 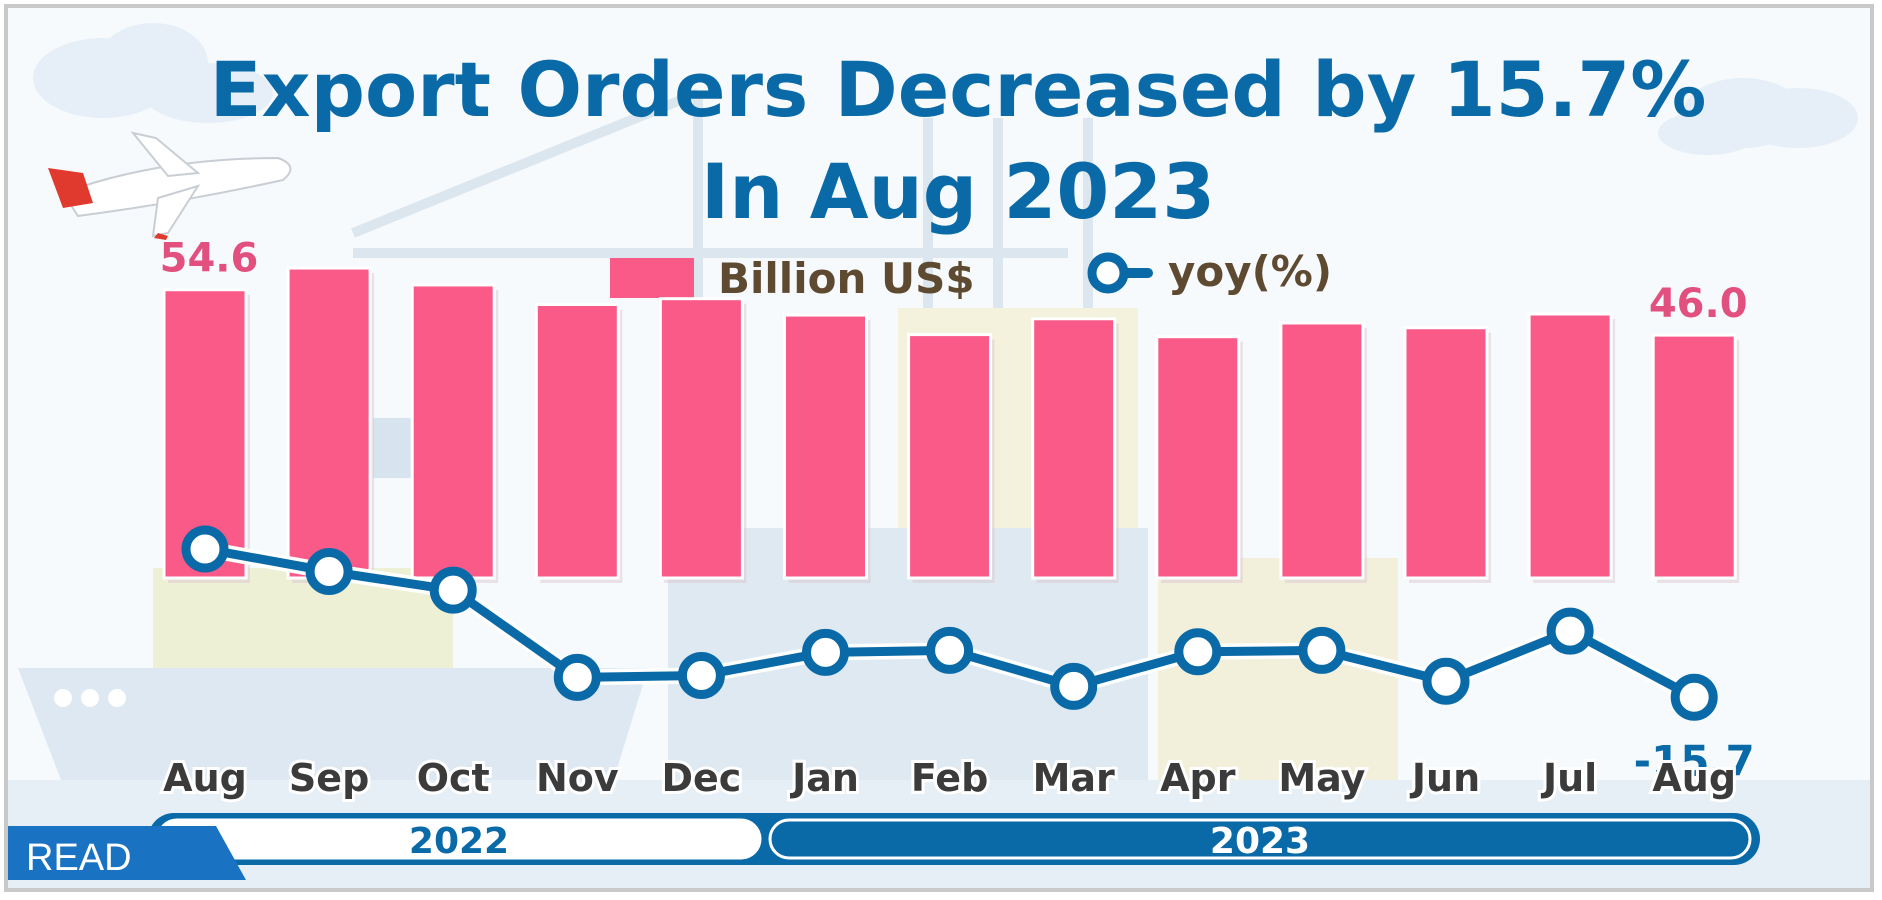 What do you see at coordinates (1444, 778) in the screenshot?
I see `x-tick-label: Jun` at bounding box center [1444, 778].